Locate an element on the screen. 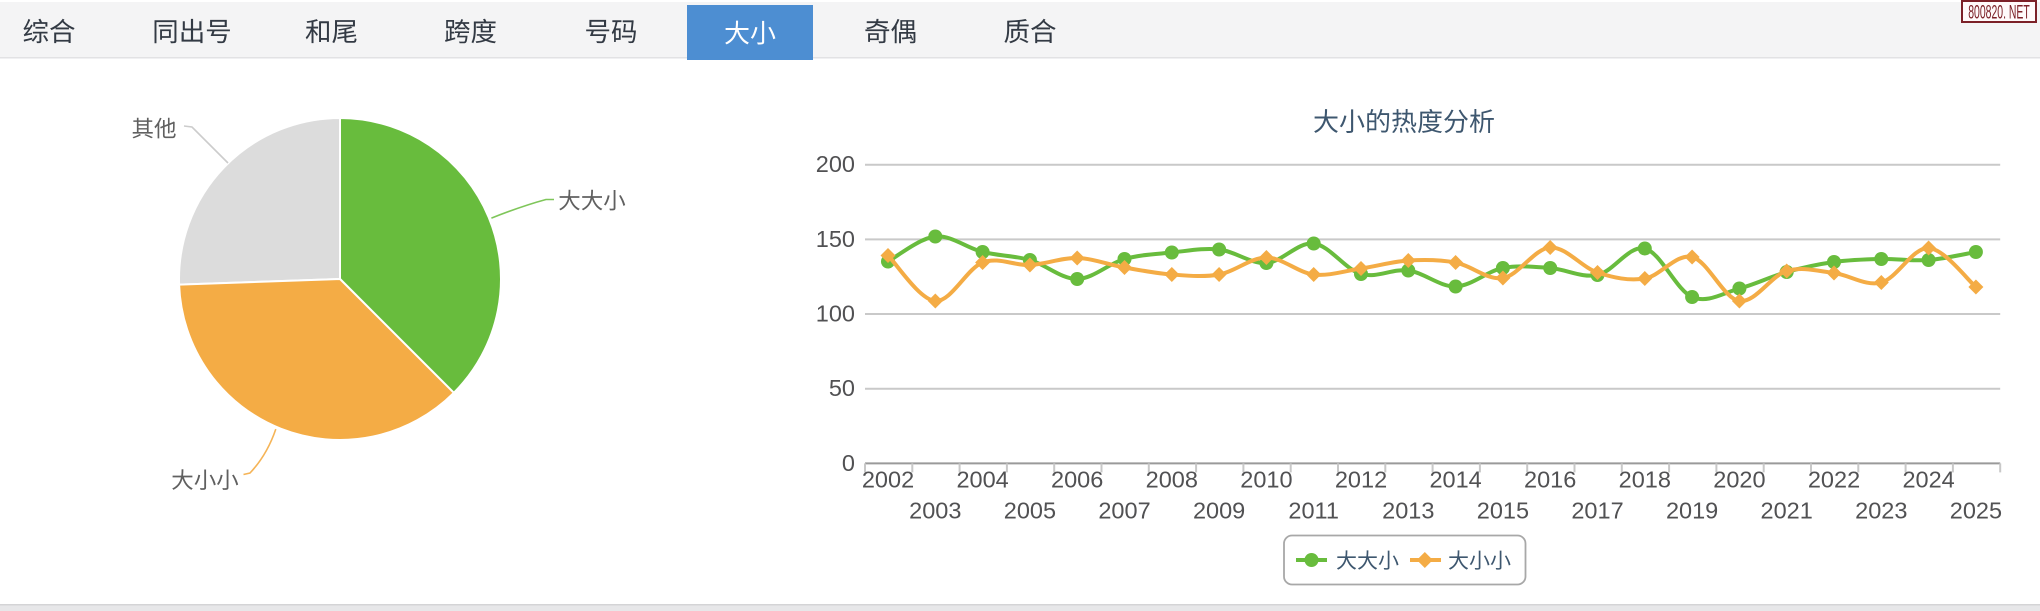 The width and height of the screenshot is (2040, 611). svg-text: 2012 is located at coordinates (1361, 480).